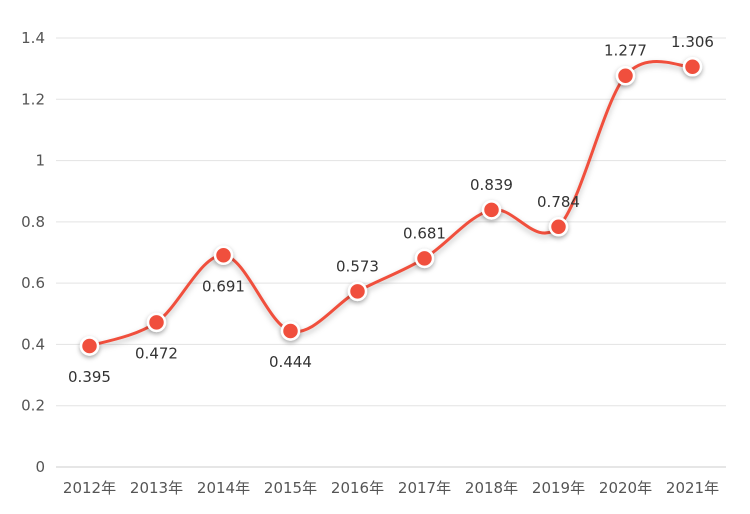 The width and height of the screenshot is (750, 514). Describe the element at coordinates (558, 202) in the screenshot. I see `data-label: 0.784` at that location.